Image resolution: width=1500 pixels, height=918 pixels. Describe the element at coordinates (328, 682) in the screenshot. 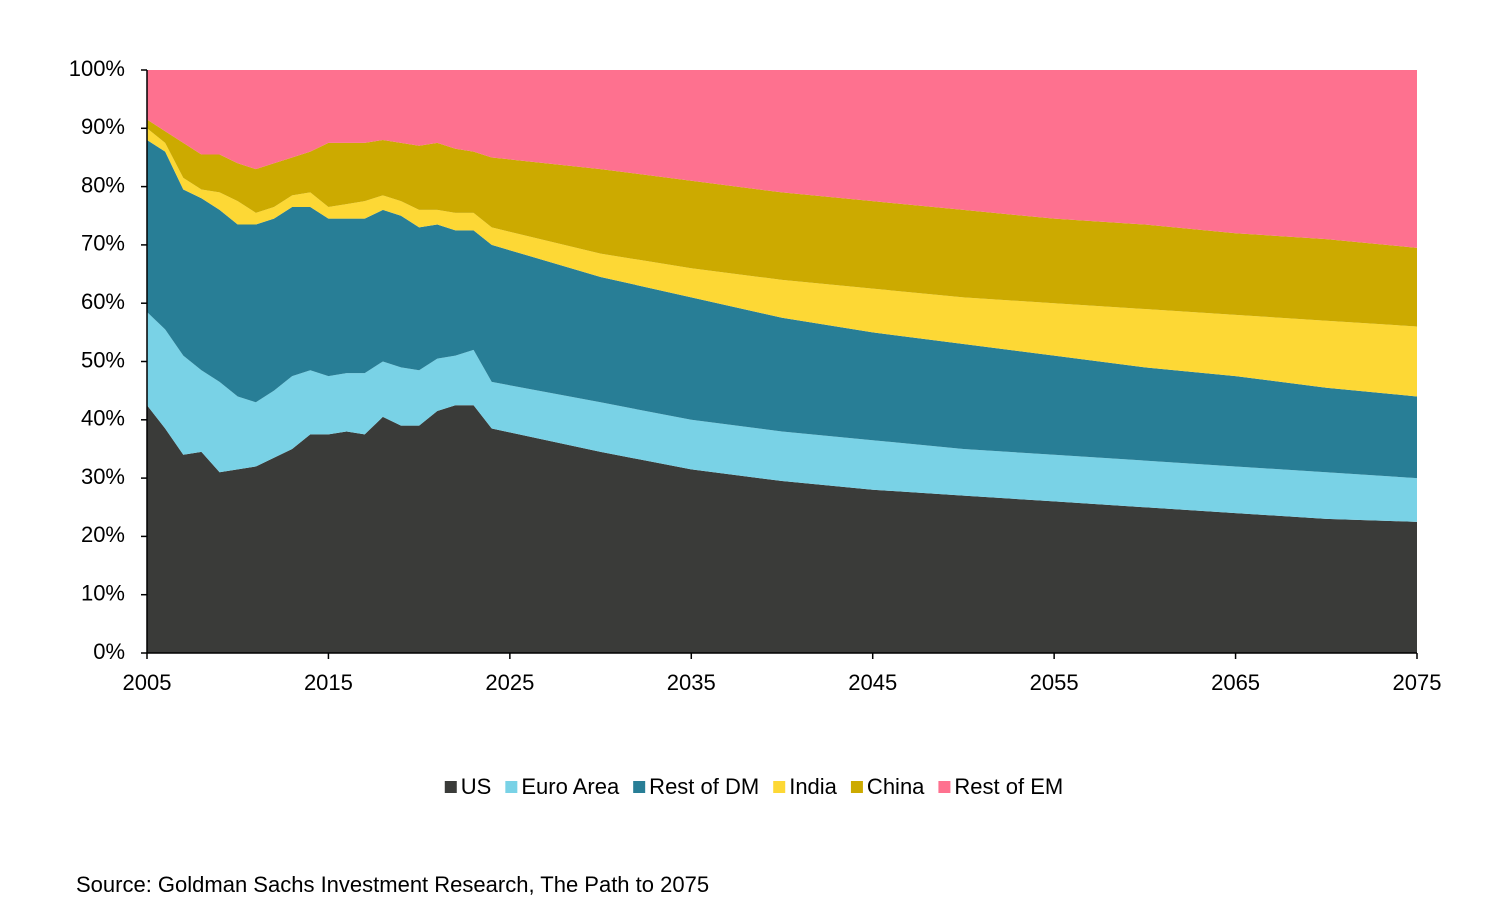

I see `x-tick-label: 2015` at that location.